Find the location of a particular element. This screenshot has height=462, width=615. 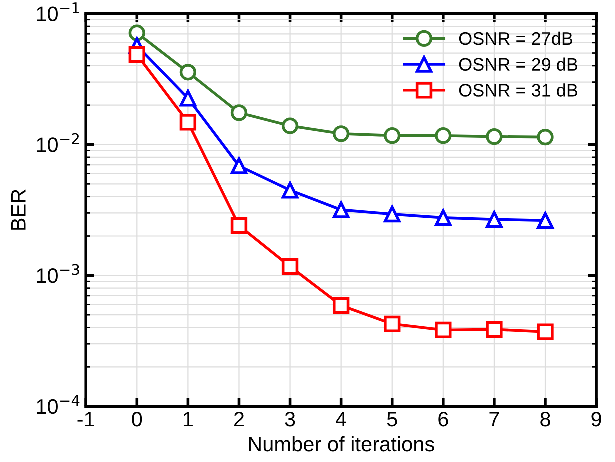

y-tick-label: 10$^{−4}$ is located at coordinates (58, 404).